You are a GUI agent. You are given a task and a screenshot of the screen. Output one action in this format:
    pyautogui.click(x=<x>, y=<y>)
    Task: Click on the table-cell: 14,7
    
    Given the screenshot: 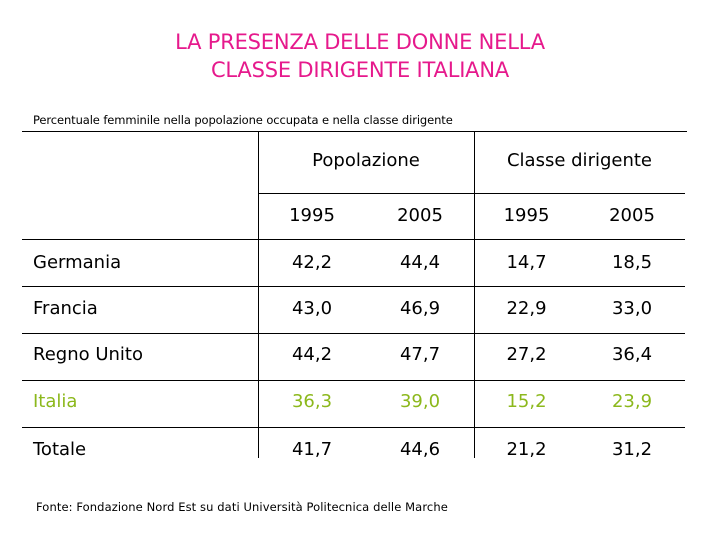 What is the action you would take?
    pyautogui.click(x=526, y=262)
    